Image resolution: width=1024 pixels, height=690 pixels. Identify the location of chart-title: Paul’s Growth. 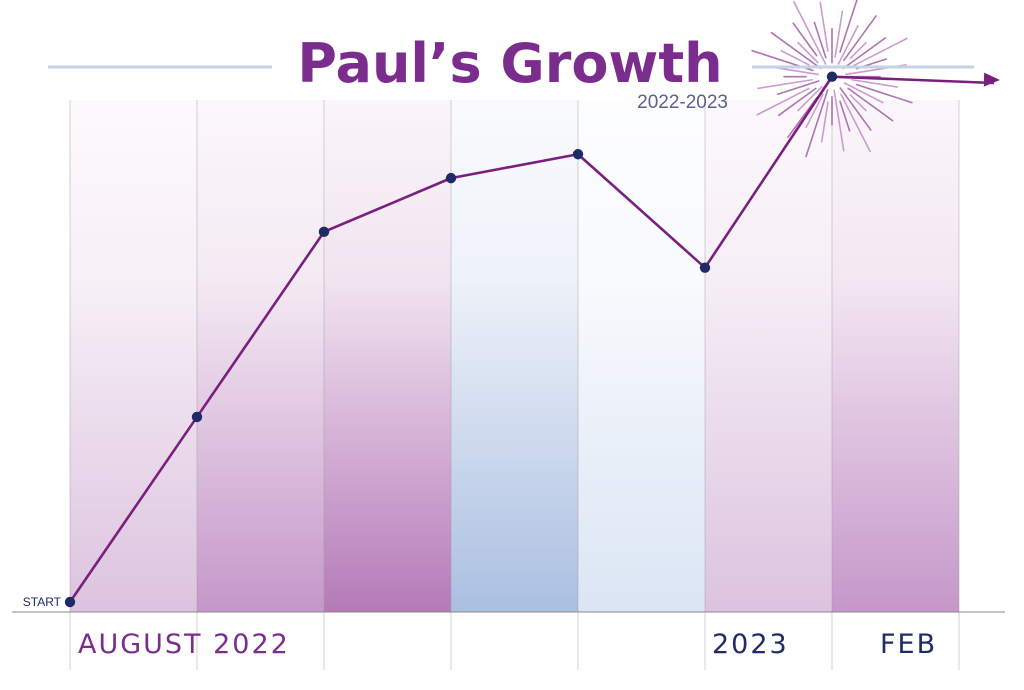
(509, 63).